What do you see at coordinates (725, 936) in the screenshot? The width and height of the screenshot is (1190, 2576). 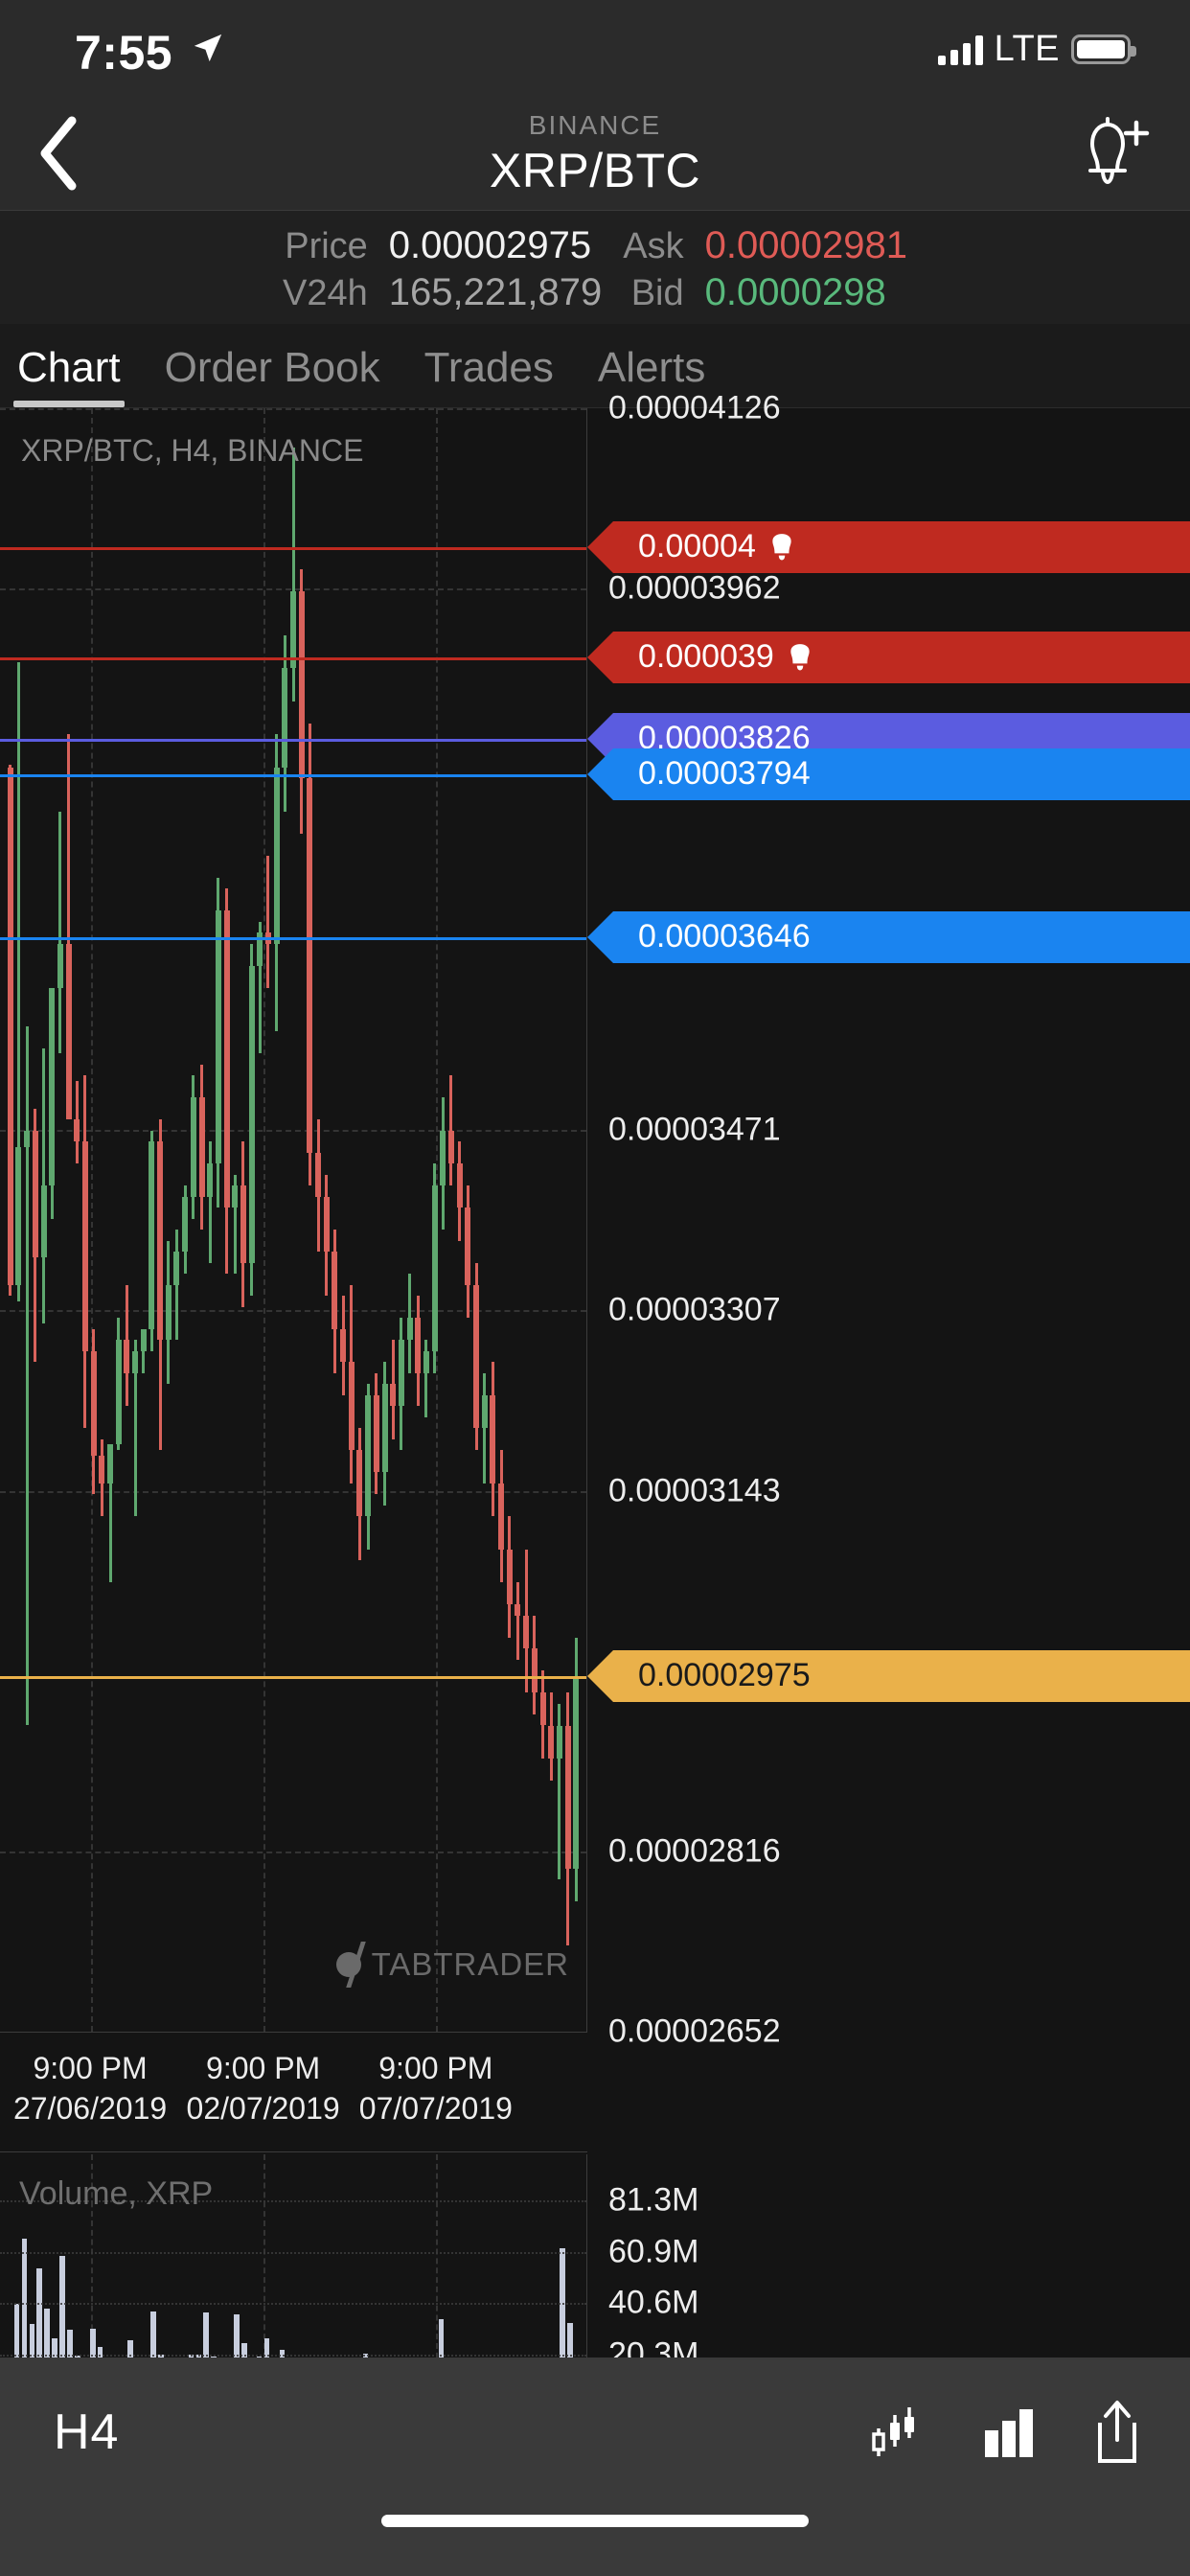 I see `price-badge-label: 0.00003646` at bounding box center [725, 936].